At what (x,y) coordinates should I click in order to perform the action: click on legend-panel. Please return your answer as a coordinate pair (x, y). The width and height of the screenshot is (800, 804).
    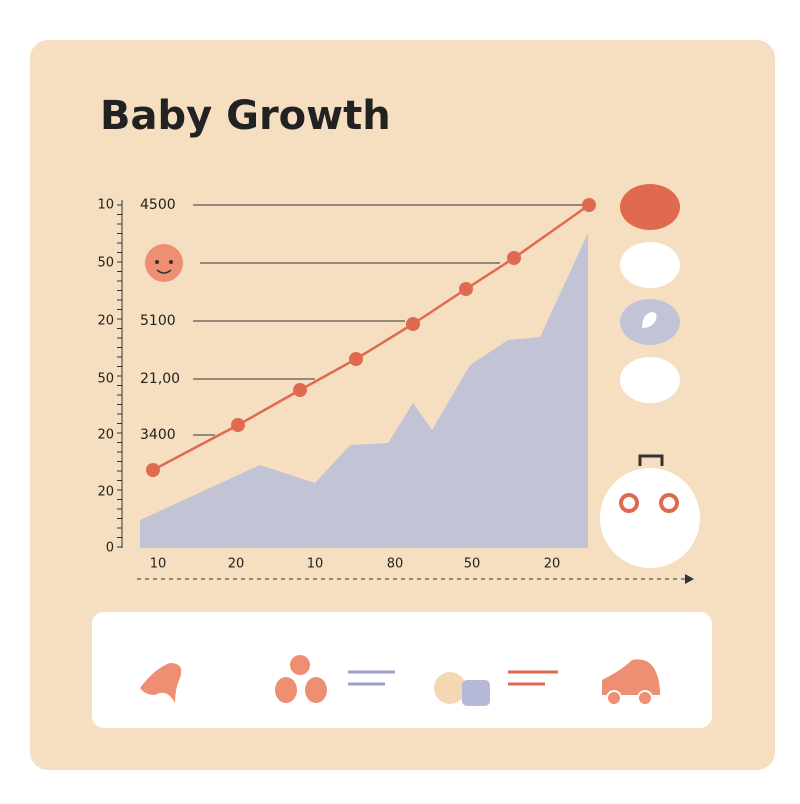
    Looking at the image, I should click on (402, 670).